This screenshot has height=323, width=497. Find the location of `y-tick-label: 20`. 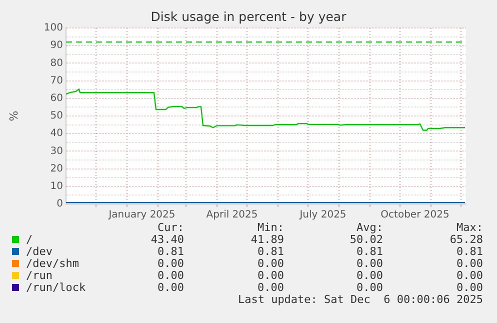

y-tick-label: 20 is located at coordinates (56, 168).